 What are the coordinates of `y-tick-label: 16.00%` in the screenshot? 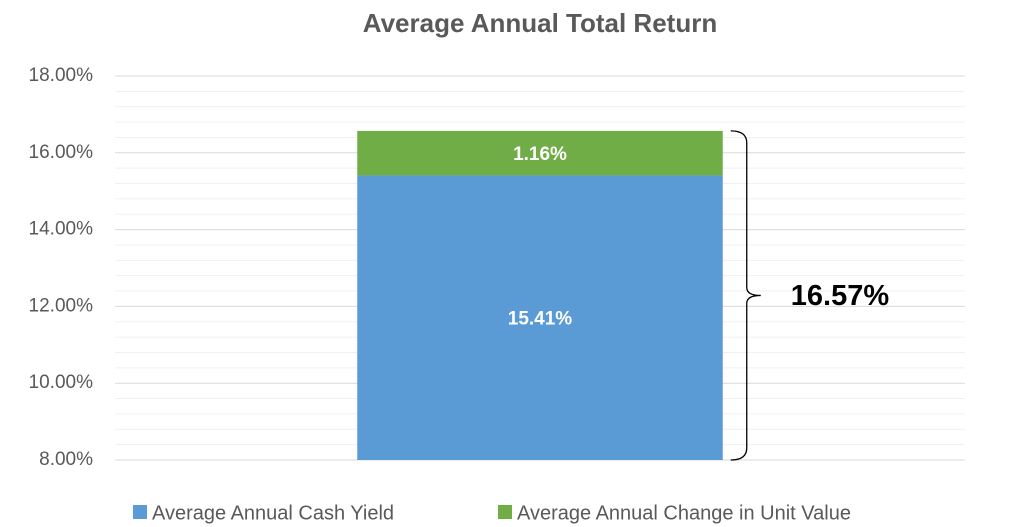 It's located at (61, 152).